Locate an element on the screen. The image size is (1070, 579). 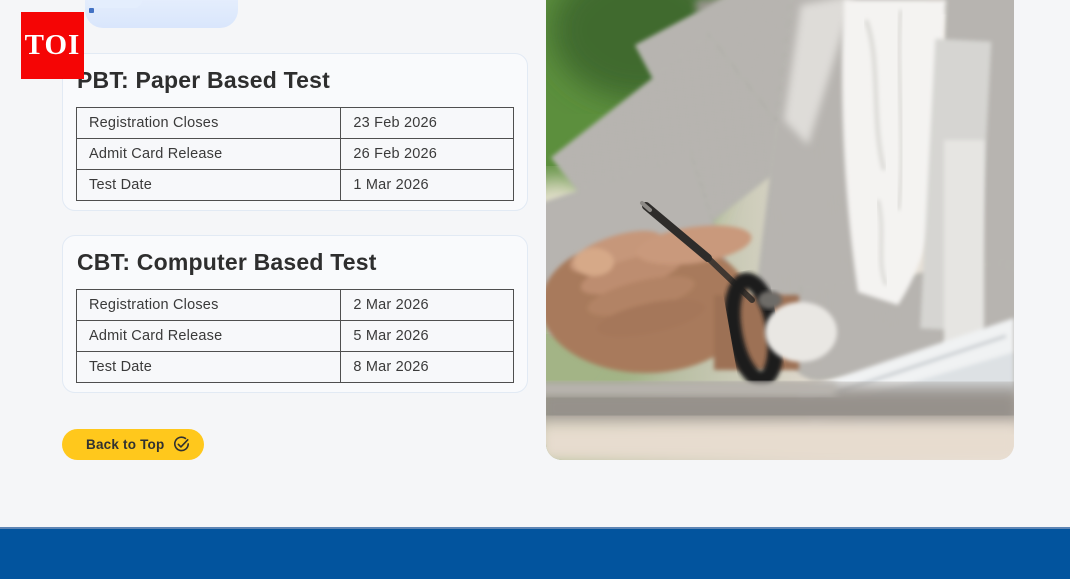
table-row: Test Date 8 Mar 2026 is located at coordinates (294, 367).